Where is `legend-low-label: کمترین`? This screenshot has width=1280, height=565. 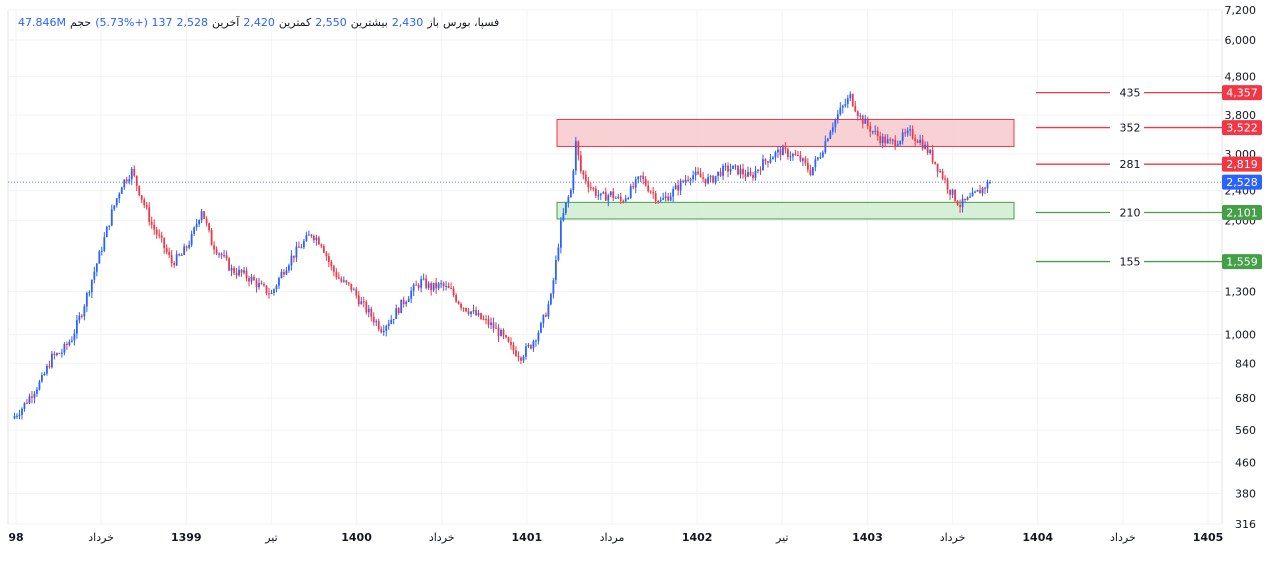 legend-low-label: کمترین is located at coordinates (295, 22).